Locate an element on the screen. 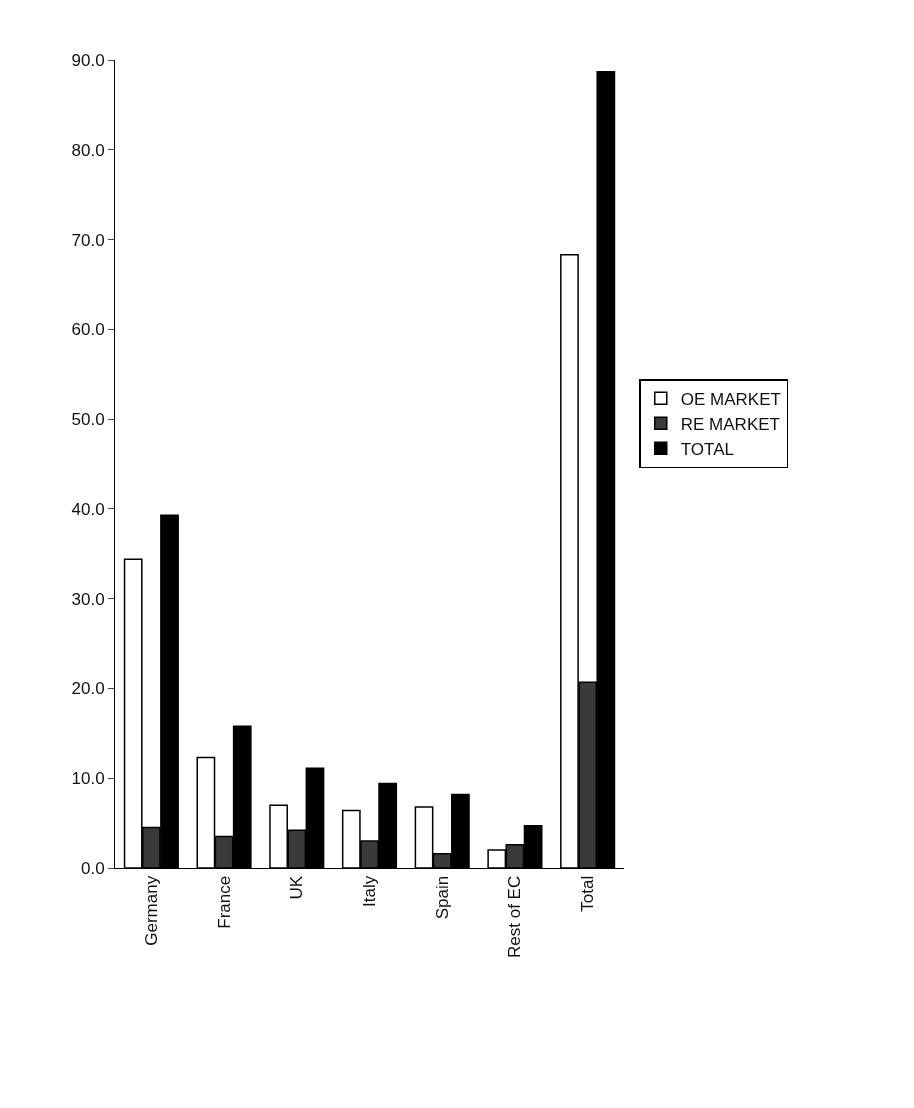  y-tick-label: 30.0 is located at coordinates (88, 599).